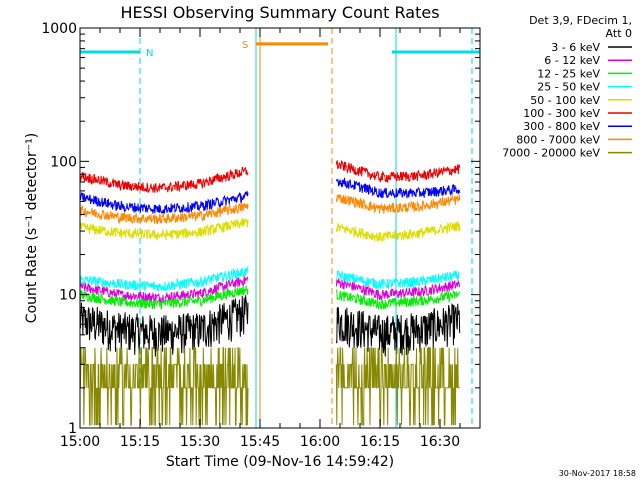 The image size is (640, 480). What do you see at coordinates (279, 12) in the screenshot?
I see `chart-title: HESSI Observing Summary Count Rates` at bounding box center [279, 12].